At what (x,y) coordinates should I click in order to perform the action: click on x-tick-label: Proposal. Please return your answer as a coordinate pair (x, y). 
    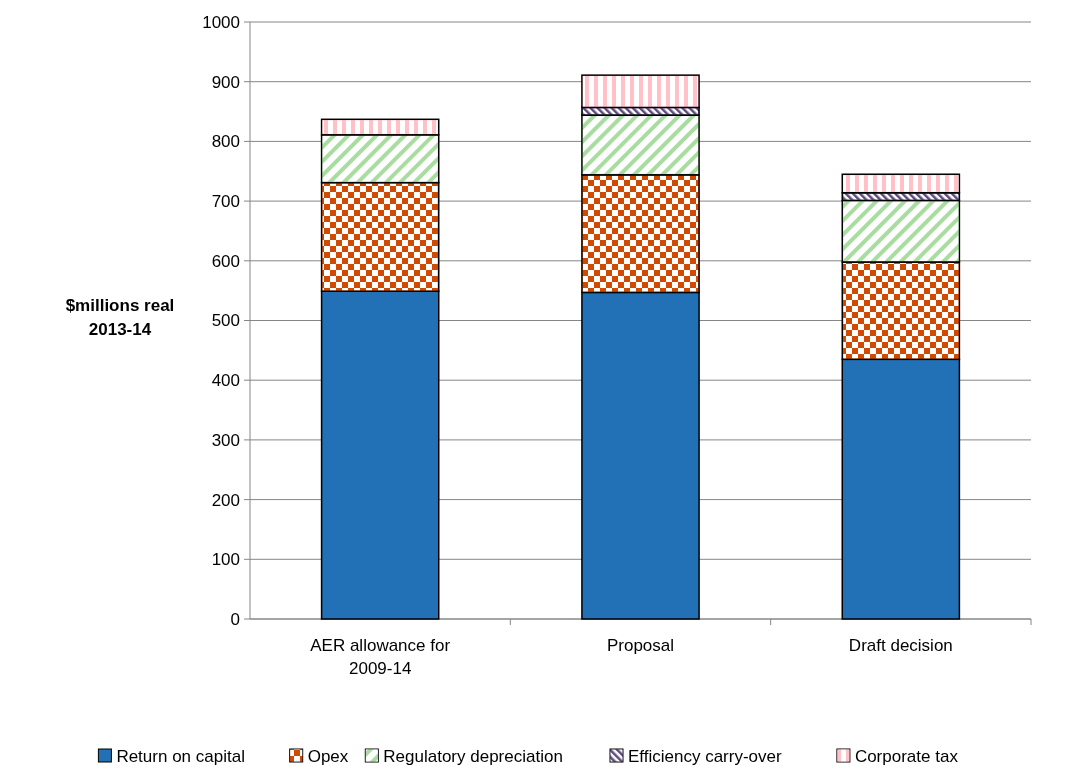
    Looking at the image, I should click on (640, 645).